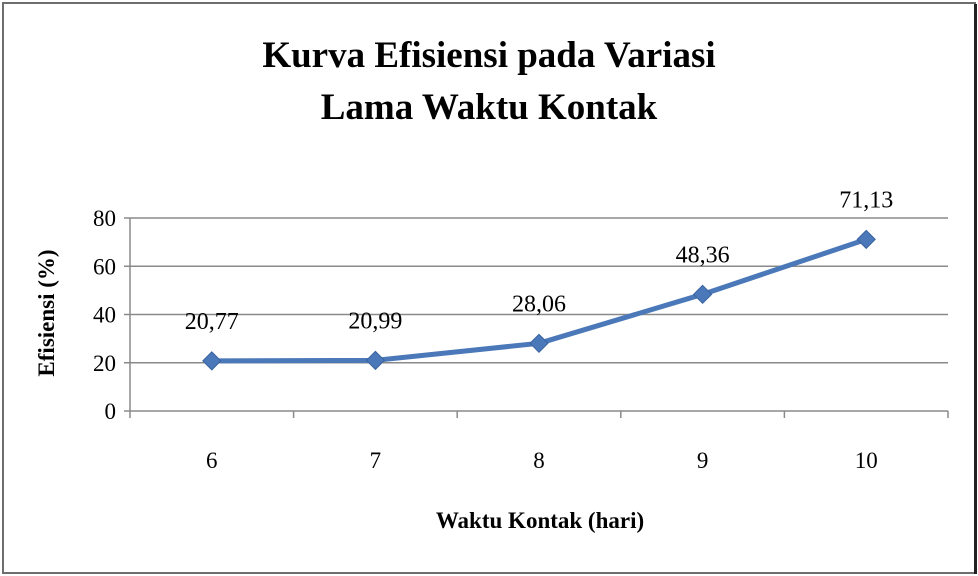 This screenshot has height=576, width=978. Describe the element at coordinates (866, 200) in the screenshot. I see `data-label-10: 71,13` at that location.